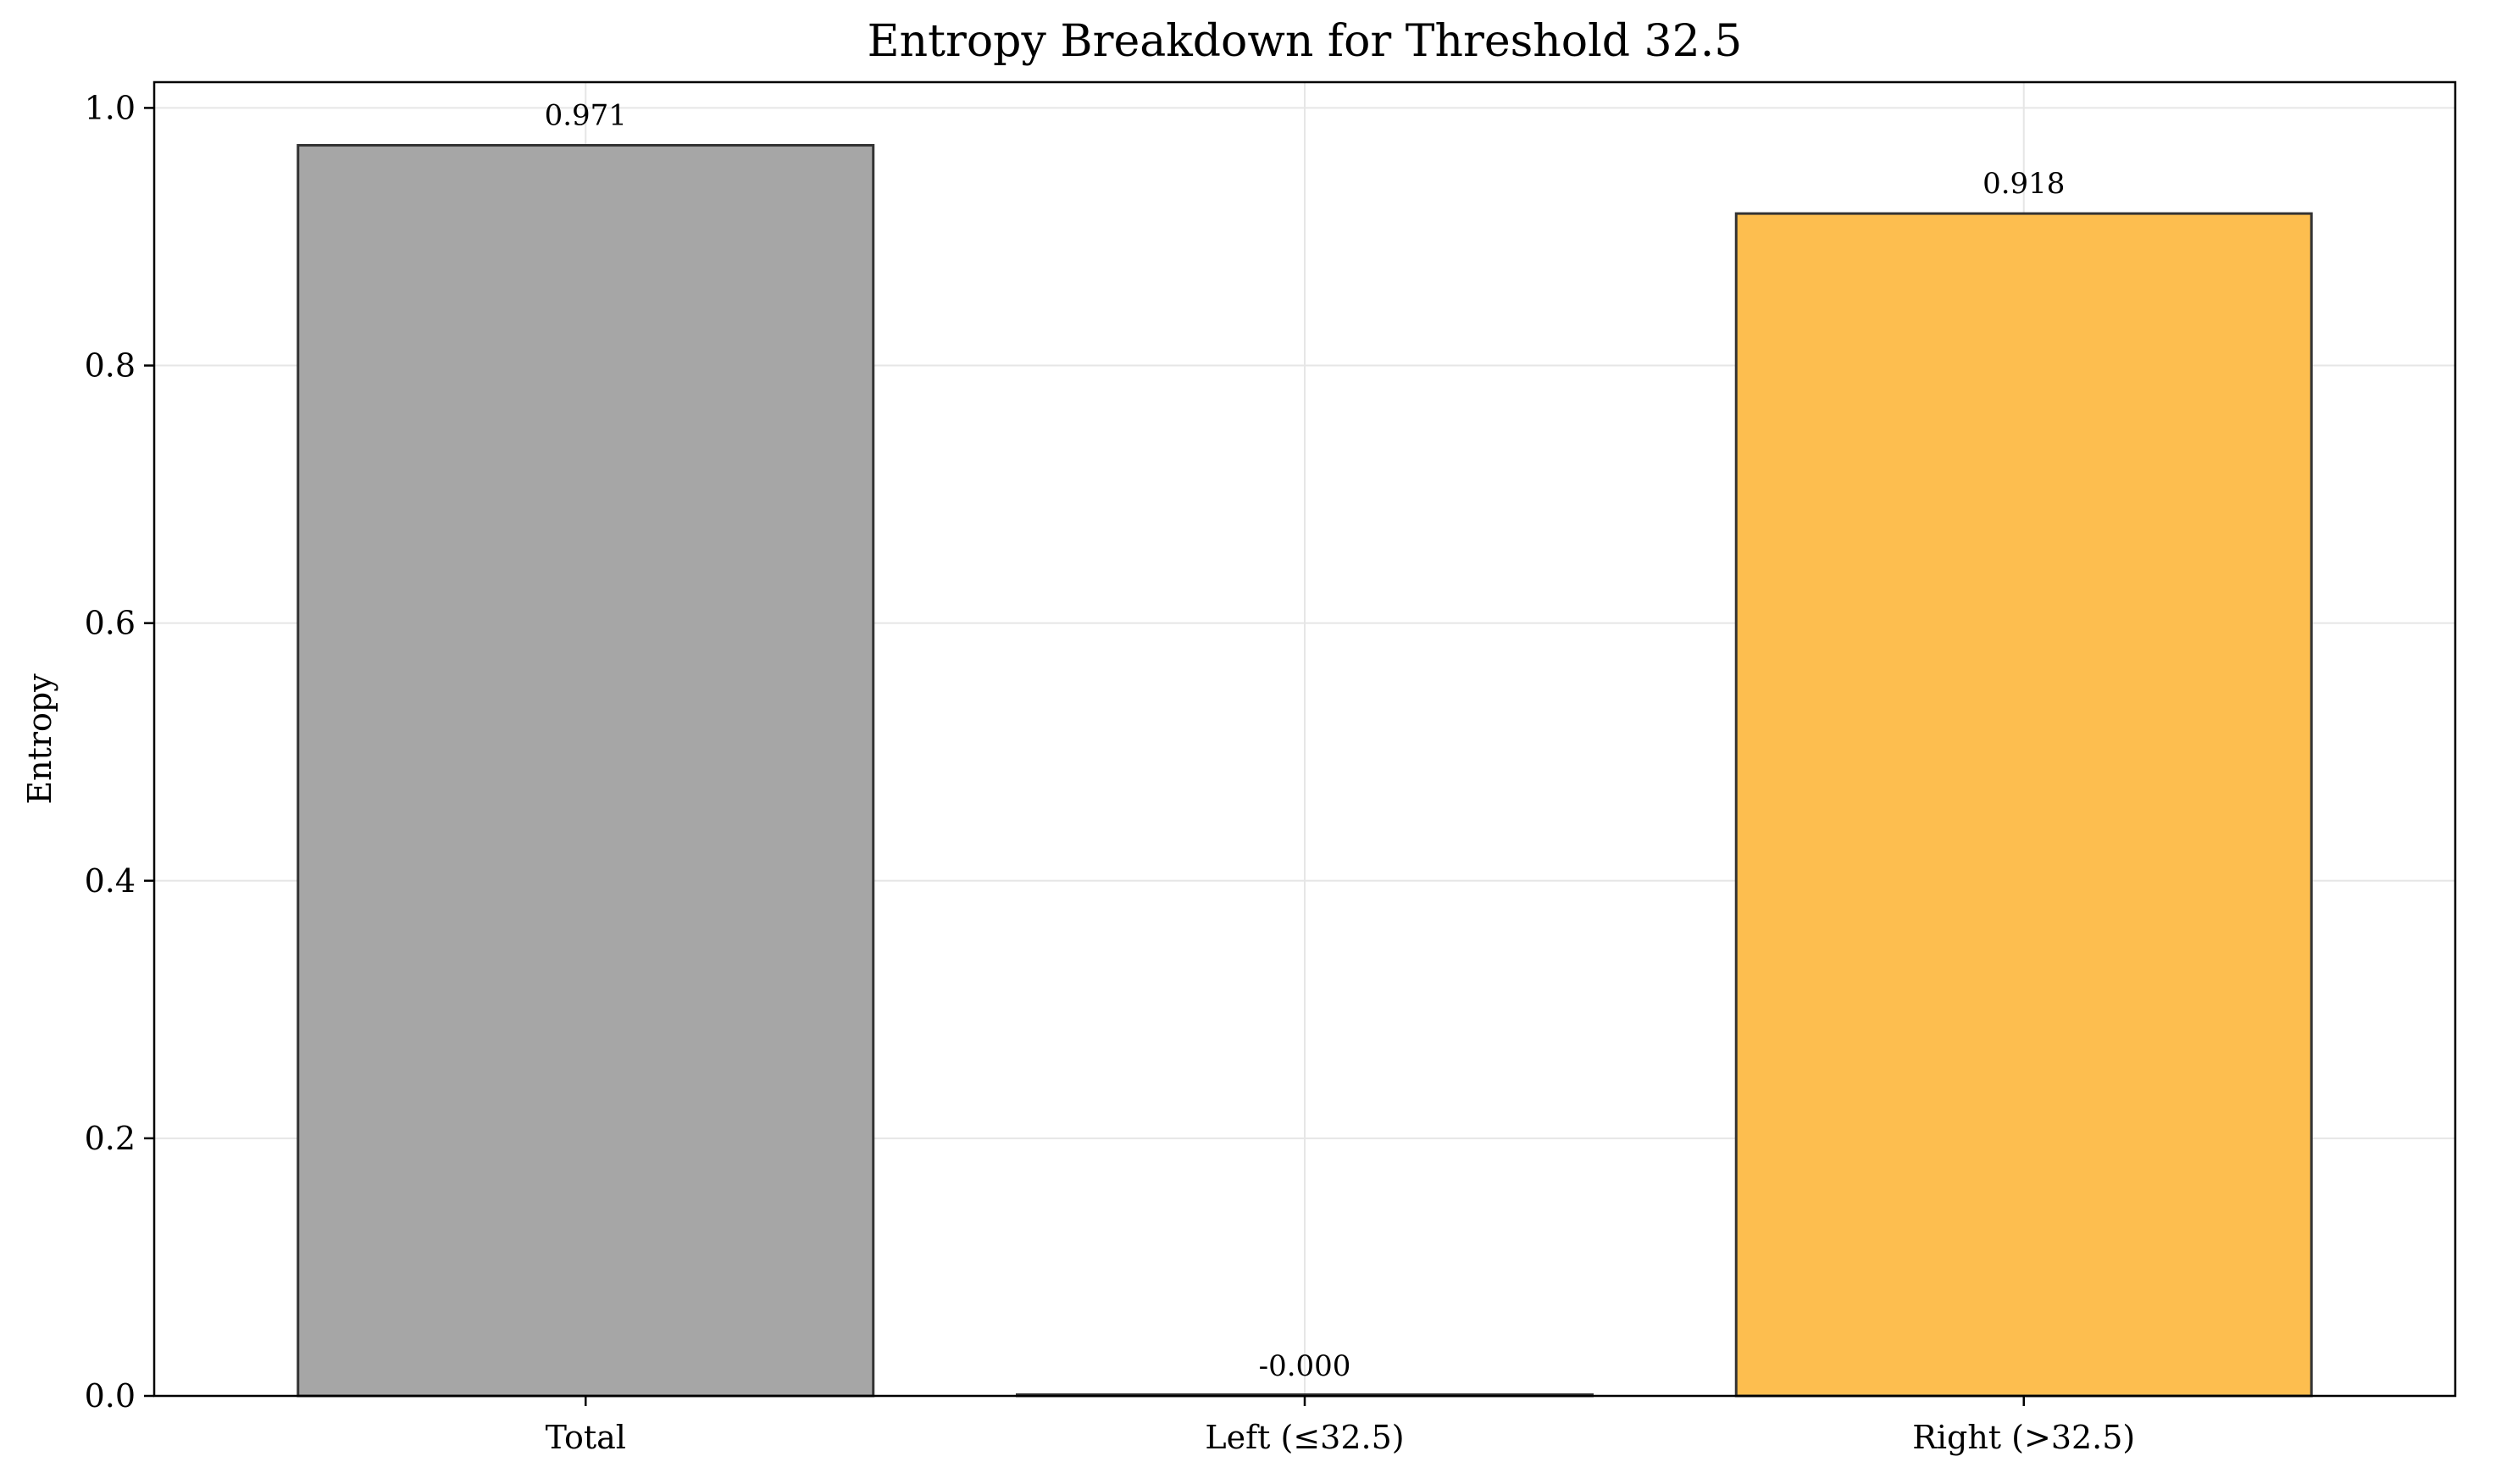 The width and height of the screenshot is (2501, 1484). What do you see at coordinates (110, 366) in the screenshot?
I see `y-tick-label-4: 0.8` at bounding box center [110, 366].